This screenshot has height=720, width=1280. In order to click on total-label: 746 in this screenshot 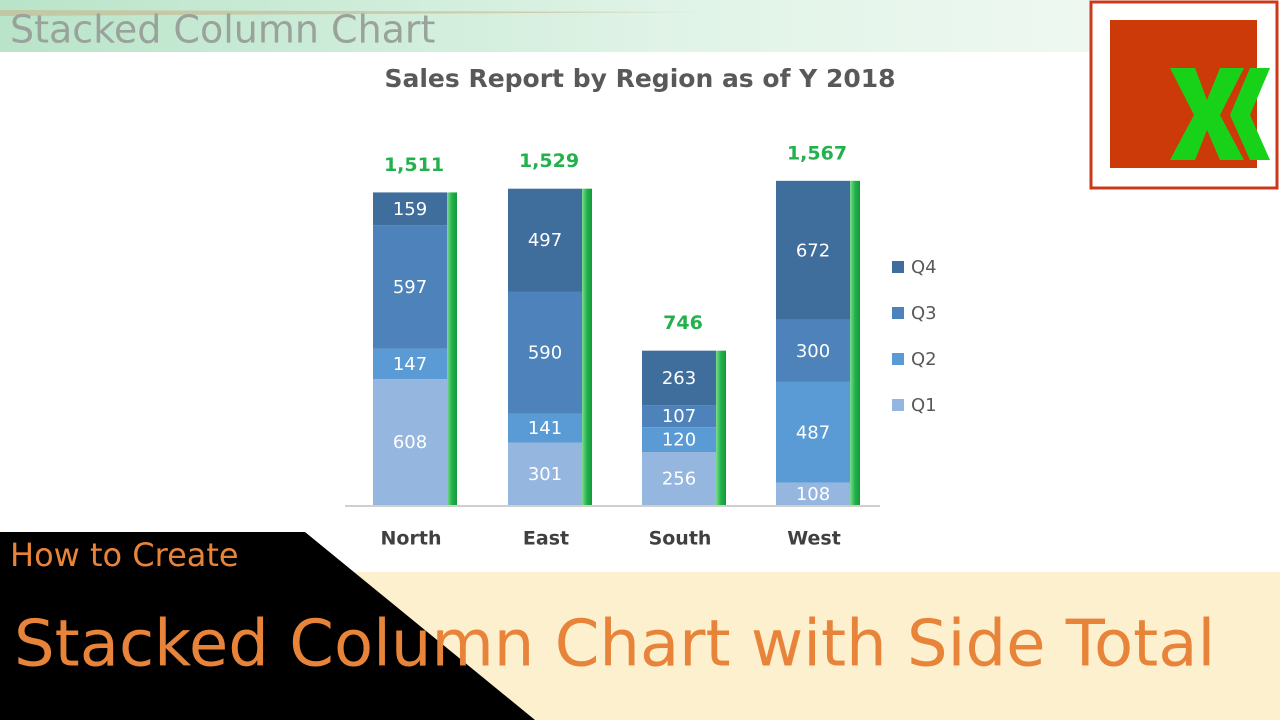, I will do `click(683, 323)`.